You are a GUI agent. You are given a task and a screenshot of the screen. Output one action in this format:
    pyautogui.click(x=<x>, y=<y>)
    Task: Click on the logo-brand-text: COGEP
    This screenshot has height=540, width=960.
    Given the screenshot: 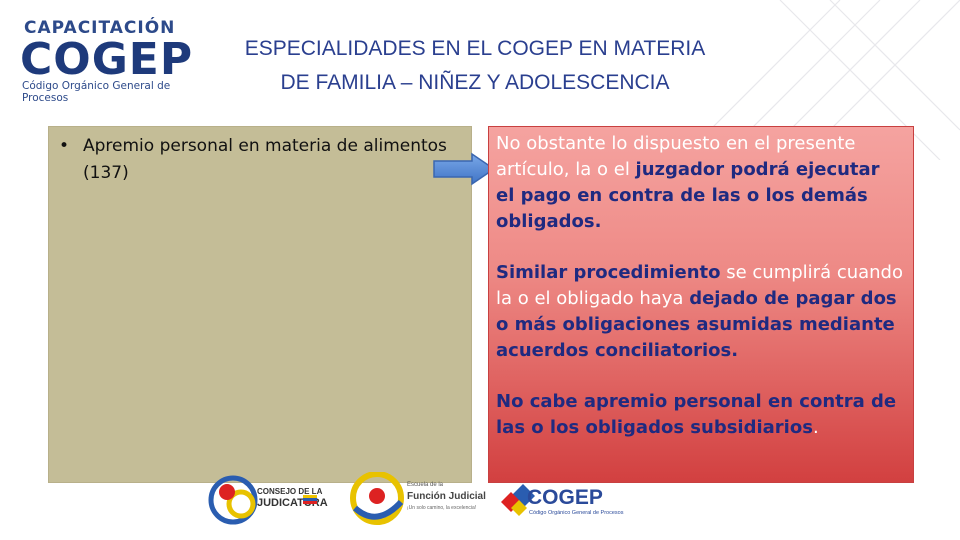 What is the action you would take?
    pyautogui.click(x=107, y=59)
    